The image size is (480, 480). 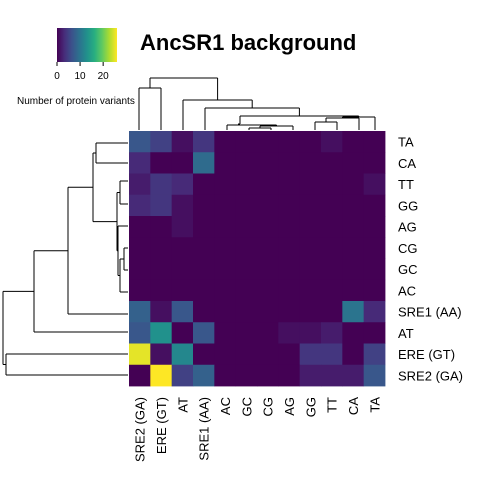 What do you see at coordinates (408, 205) in the screenshot?
I see `row-label: GG` at bounding box center [408, 205].